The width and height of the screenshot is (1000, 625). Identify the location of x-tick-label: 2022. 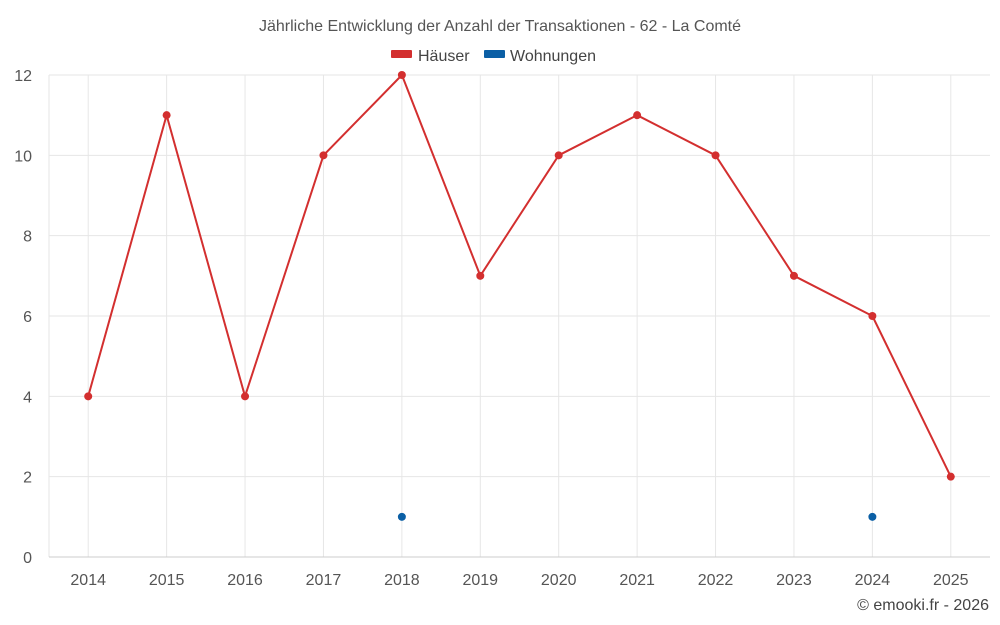
(716, 580).